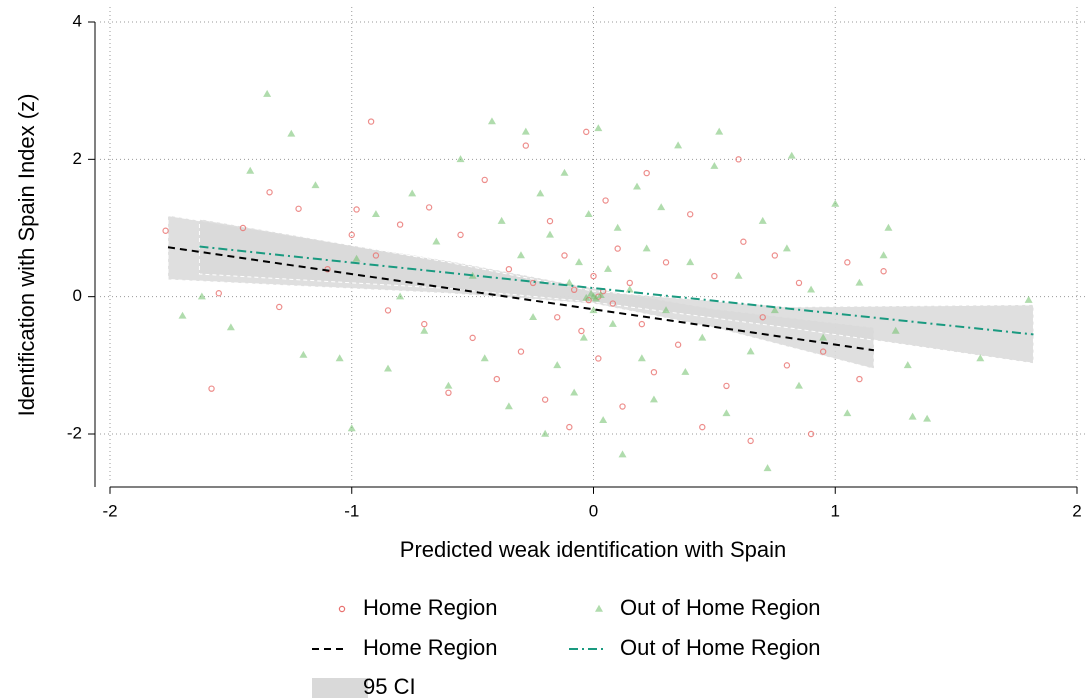  Describe the element at coordinates (521, 299) in the screenshot. I see `fit-line` at that location.